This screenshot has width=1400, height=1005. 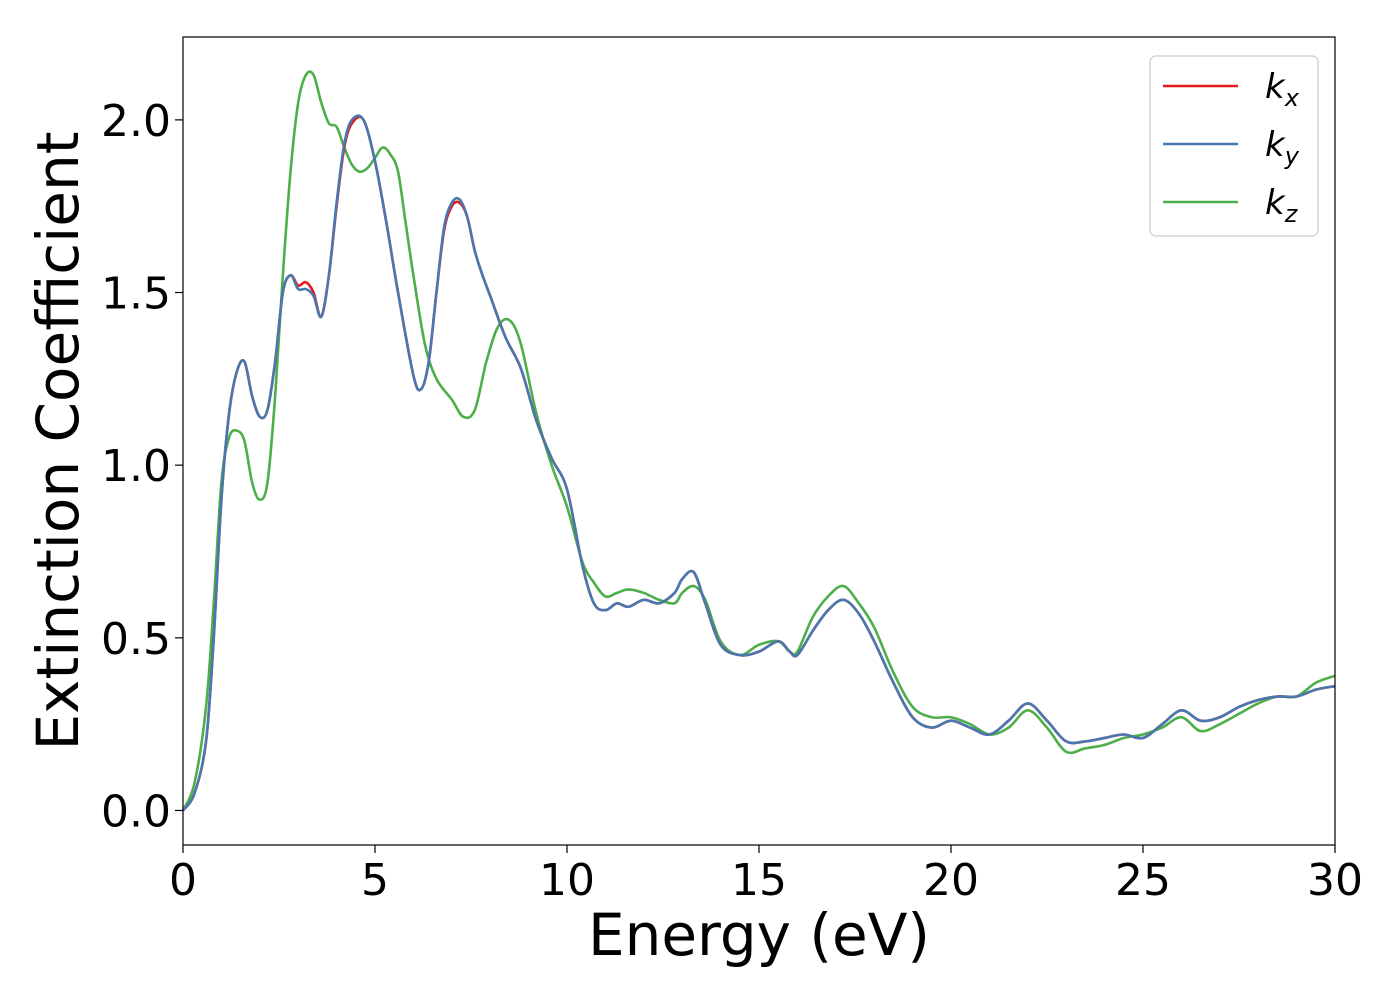 What do you see at coordinates (136, 811) in the screenshot?
I see `y-tick-label: 0.0` at bounding box center [136, 811].